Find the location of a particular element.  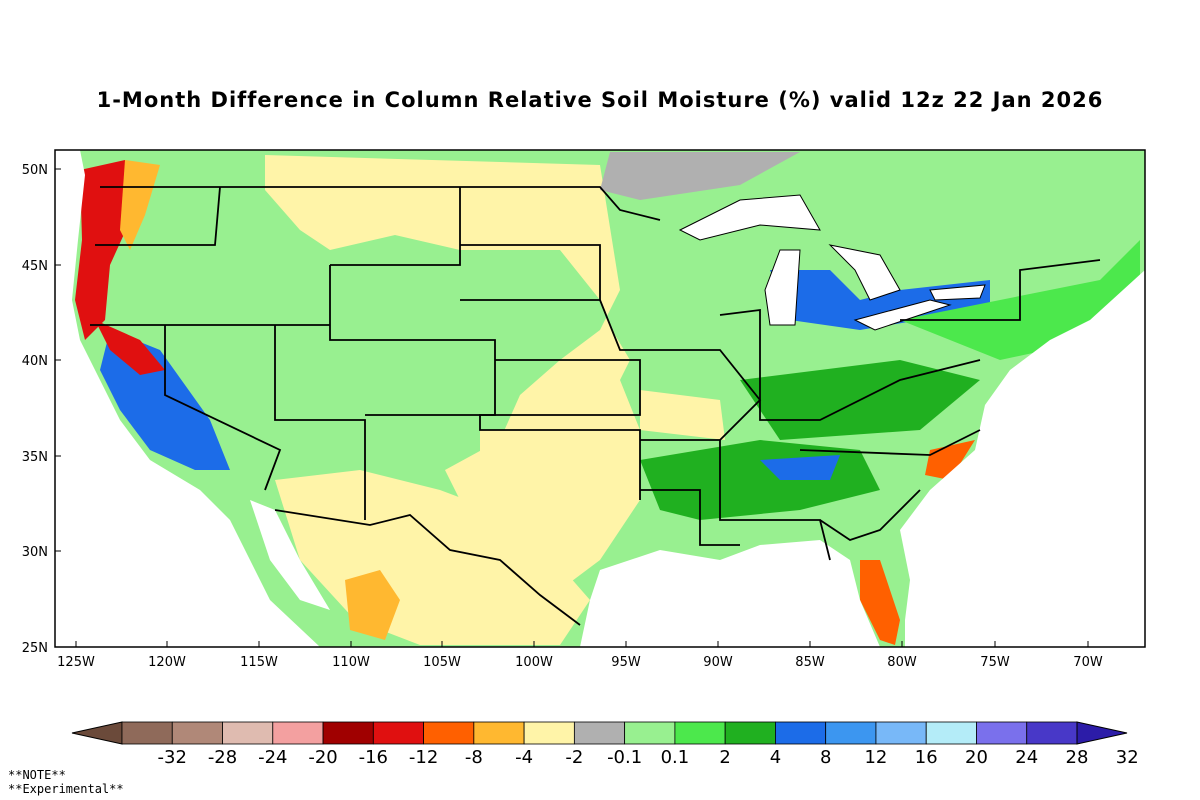

montana-wyoming is located at coordinates (395, 226).